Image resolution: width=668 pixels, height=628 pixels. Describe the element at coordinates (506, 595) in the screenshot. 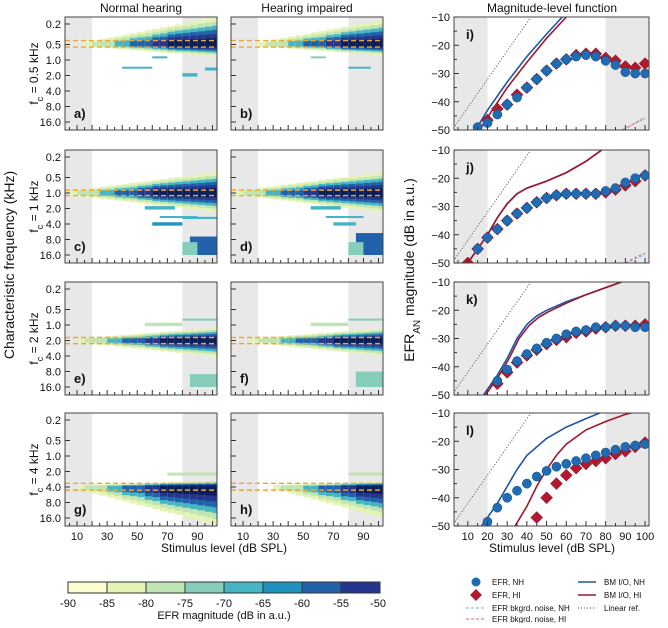

I see `legend-label: EFR, HI` at that location.